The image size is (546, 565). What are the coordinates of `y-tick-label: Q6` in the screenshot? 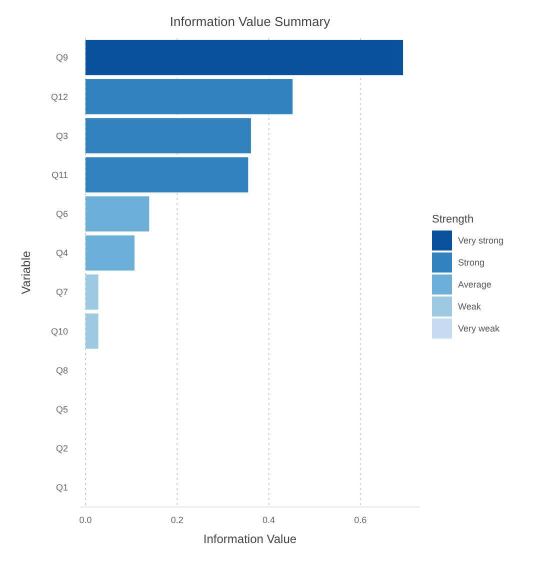 It's located at (62, 214).